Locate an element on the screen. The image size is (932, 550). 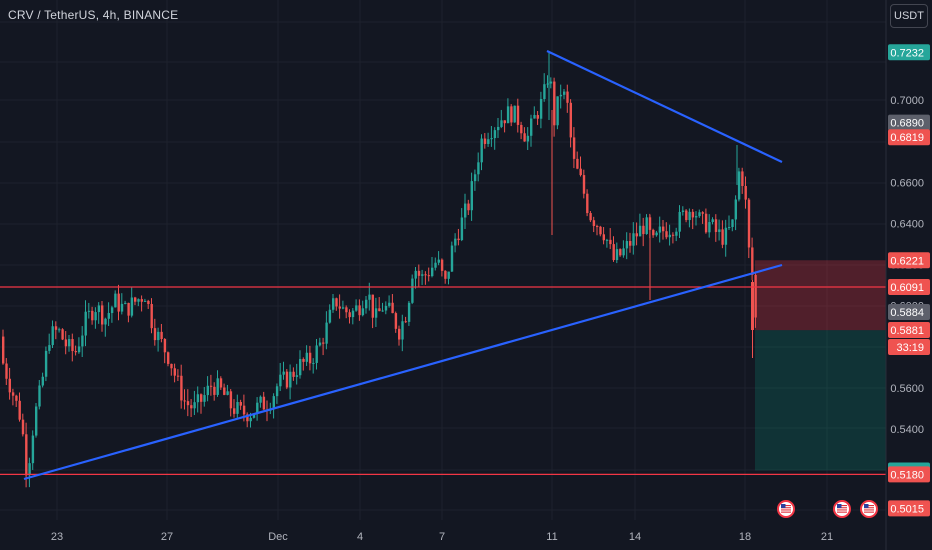
price-badge: 0.6091 is located at coordinates (909, 286).